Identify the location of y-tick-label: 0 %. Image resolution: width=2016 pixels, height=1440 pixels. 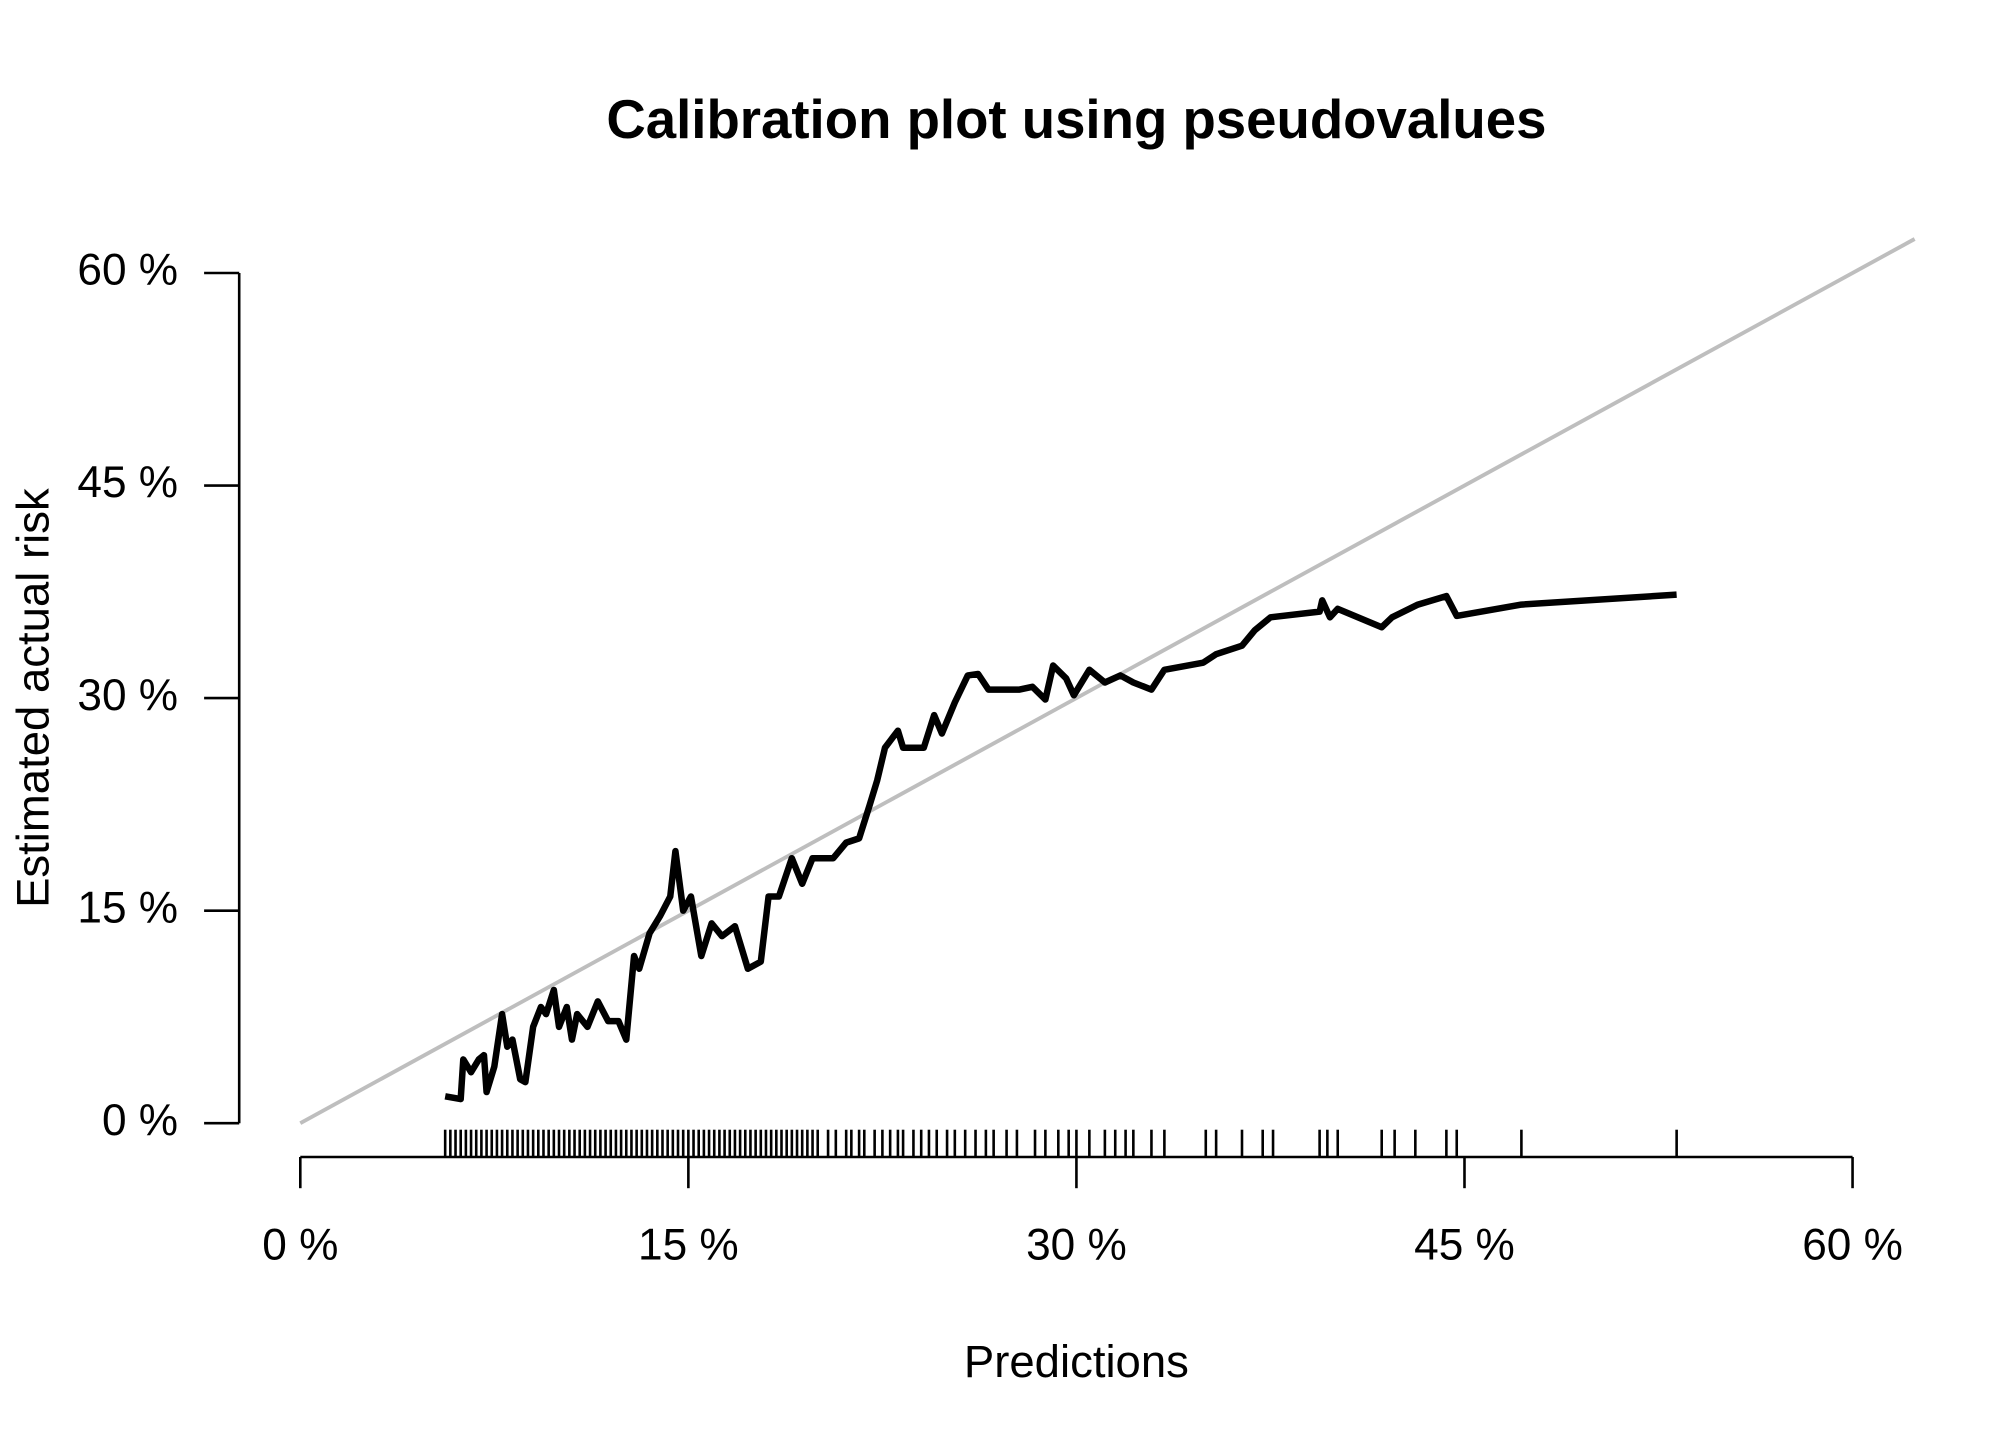
(140, 1120).